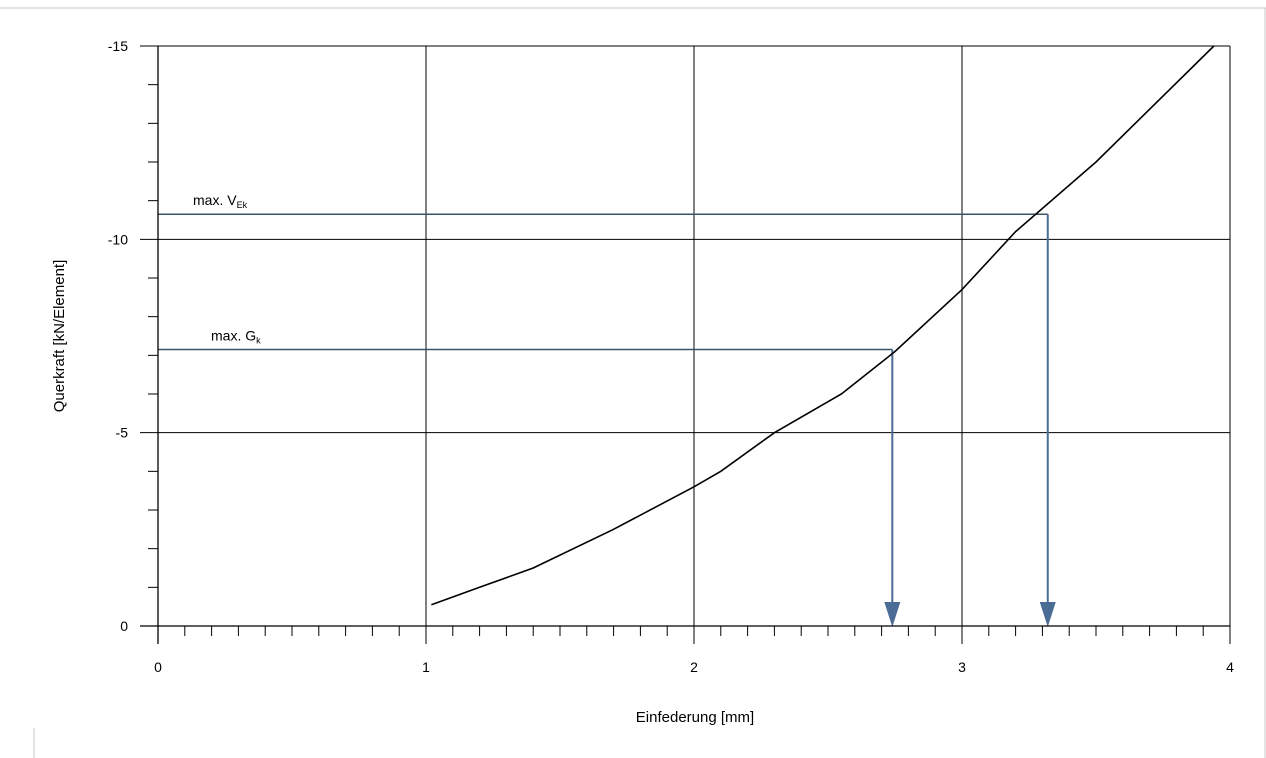  Describe the element at coordinates (158, 667) in the screenshot. I see `x-tick-label: 0` at that location.